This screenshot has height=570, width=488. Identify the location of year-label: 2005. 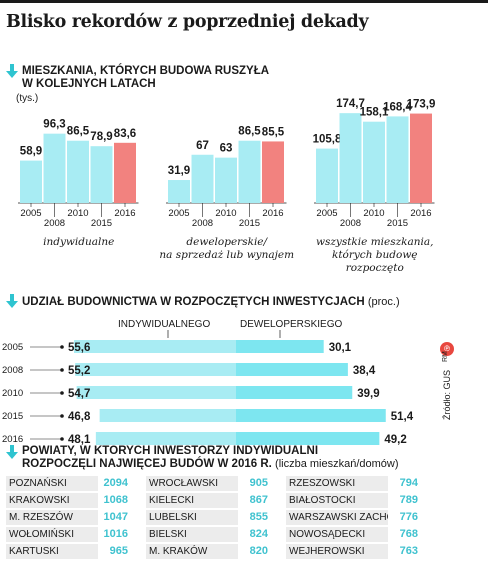
(12, 347).